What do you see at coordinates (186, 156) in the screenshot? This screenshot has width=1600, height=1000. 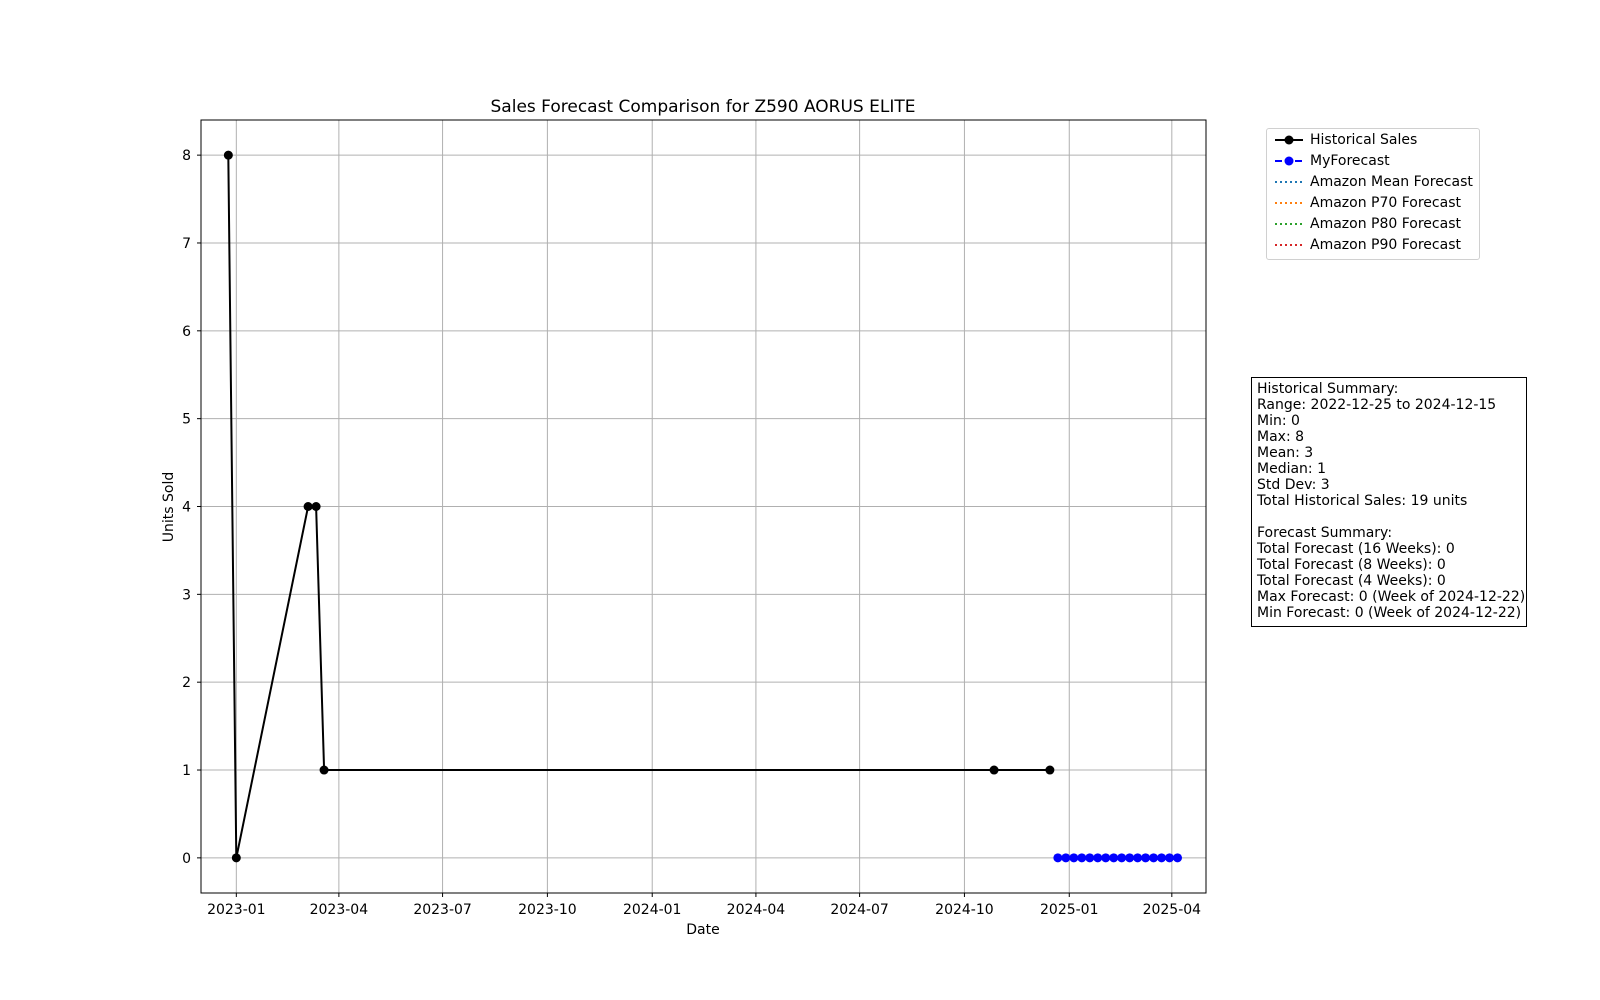 I see `y-tick-label: 8` at bounding box center [186, 156].